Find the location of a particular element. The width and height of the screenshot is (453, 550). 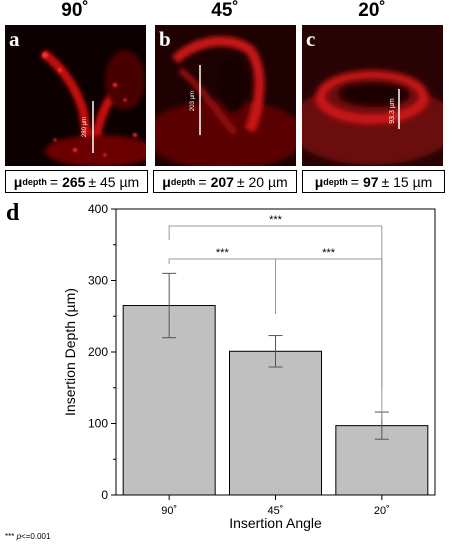

footnote-stars: *** is located at coordinates (10, 536).